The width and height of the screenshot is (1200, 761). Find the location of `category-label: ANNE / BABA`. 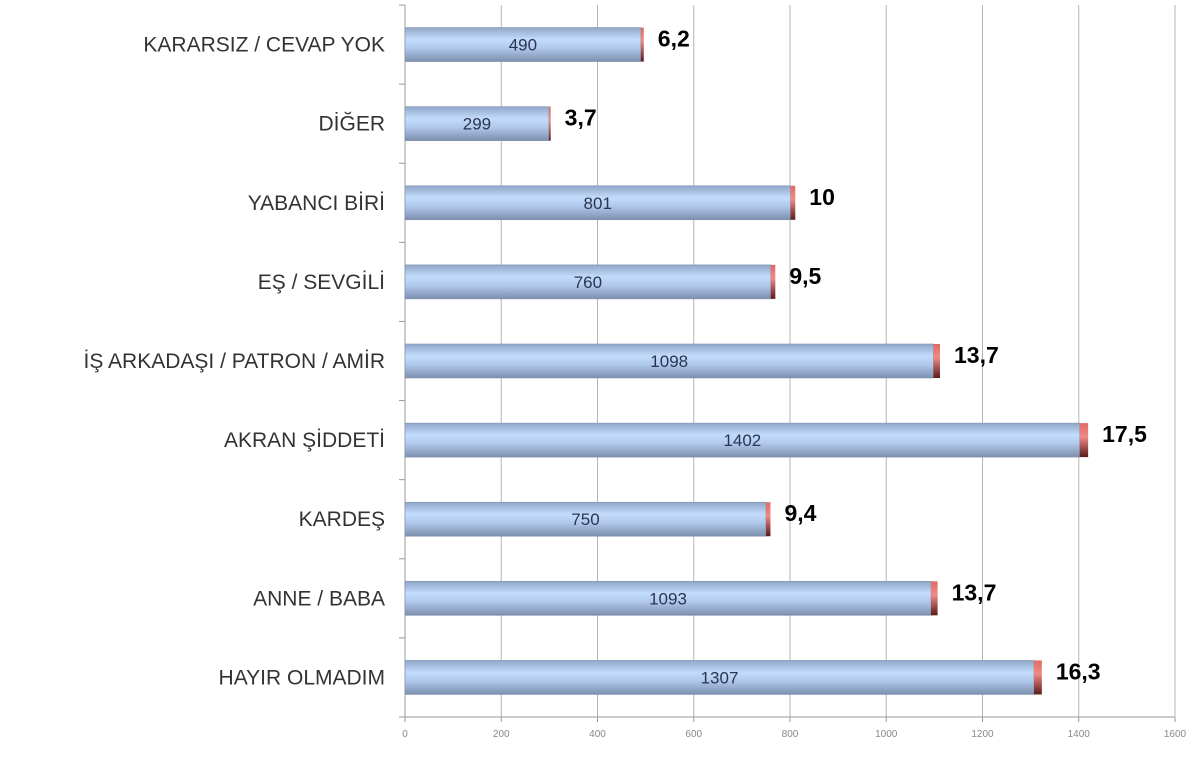

category-label: ANNE / BABA is located at coordinates (319, 598).